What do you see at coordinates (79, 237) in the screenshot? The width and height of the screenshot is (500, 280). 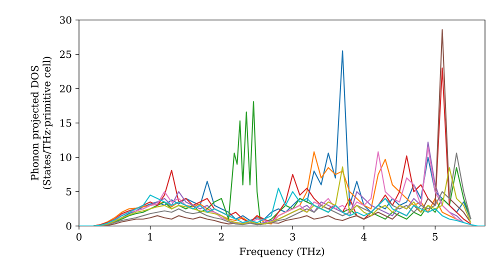 I see `x-tick-label: 0` at bounding box center [79, 237].